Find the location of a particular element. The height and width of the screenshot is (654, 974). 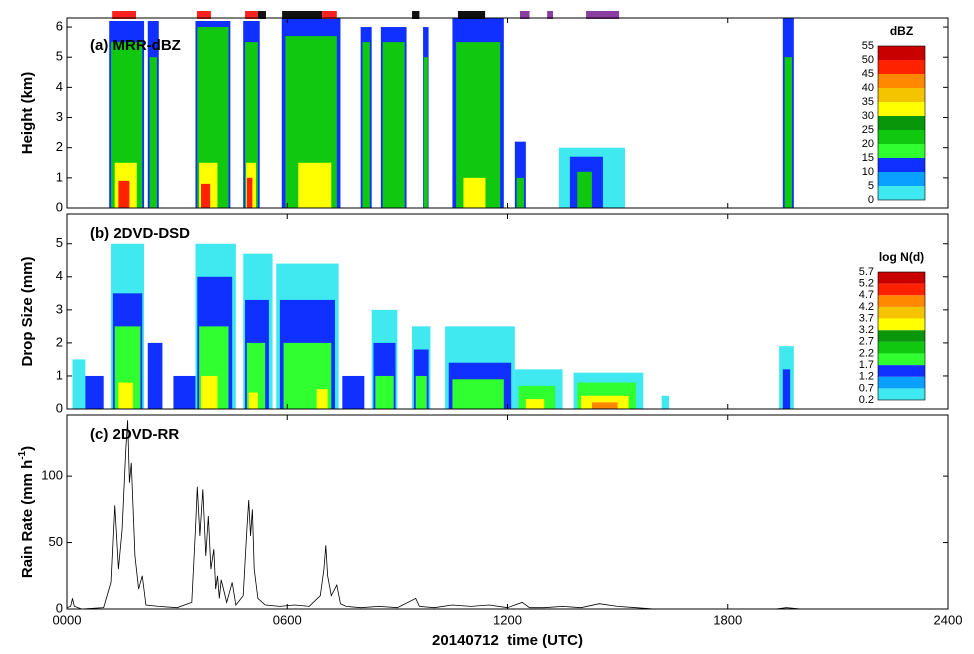

y-tick-label: 4 is located at coordinates (59, 275).